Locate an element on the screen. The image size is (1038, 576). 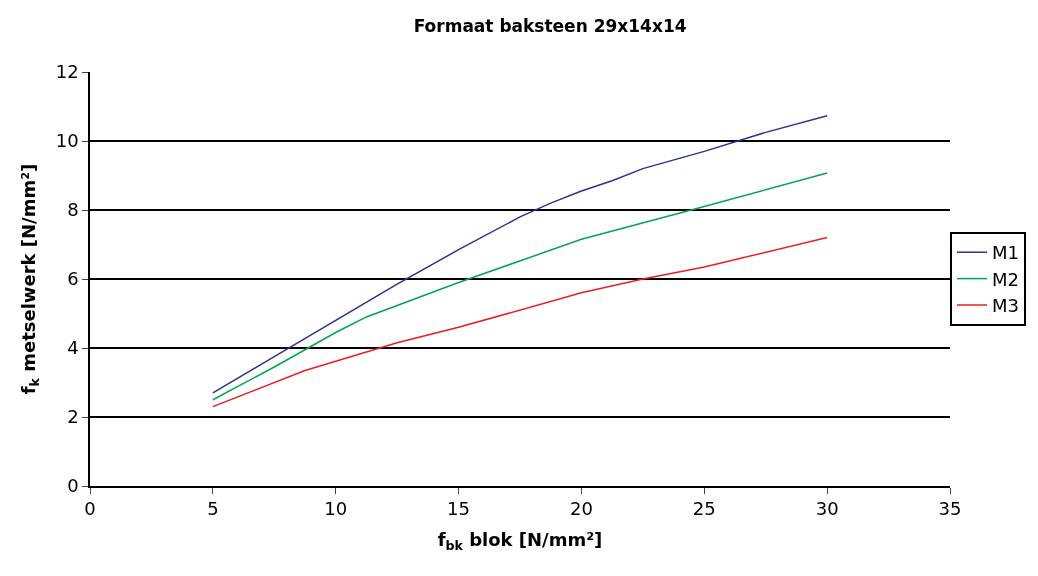
x-tick-label: 35 is located at coordinates (950, 509).